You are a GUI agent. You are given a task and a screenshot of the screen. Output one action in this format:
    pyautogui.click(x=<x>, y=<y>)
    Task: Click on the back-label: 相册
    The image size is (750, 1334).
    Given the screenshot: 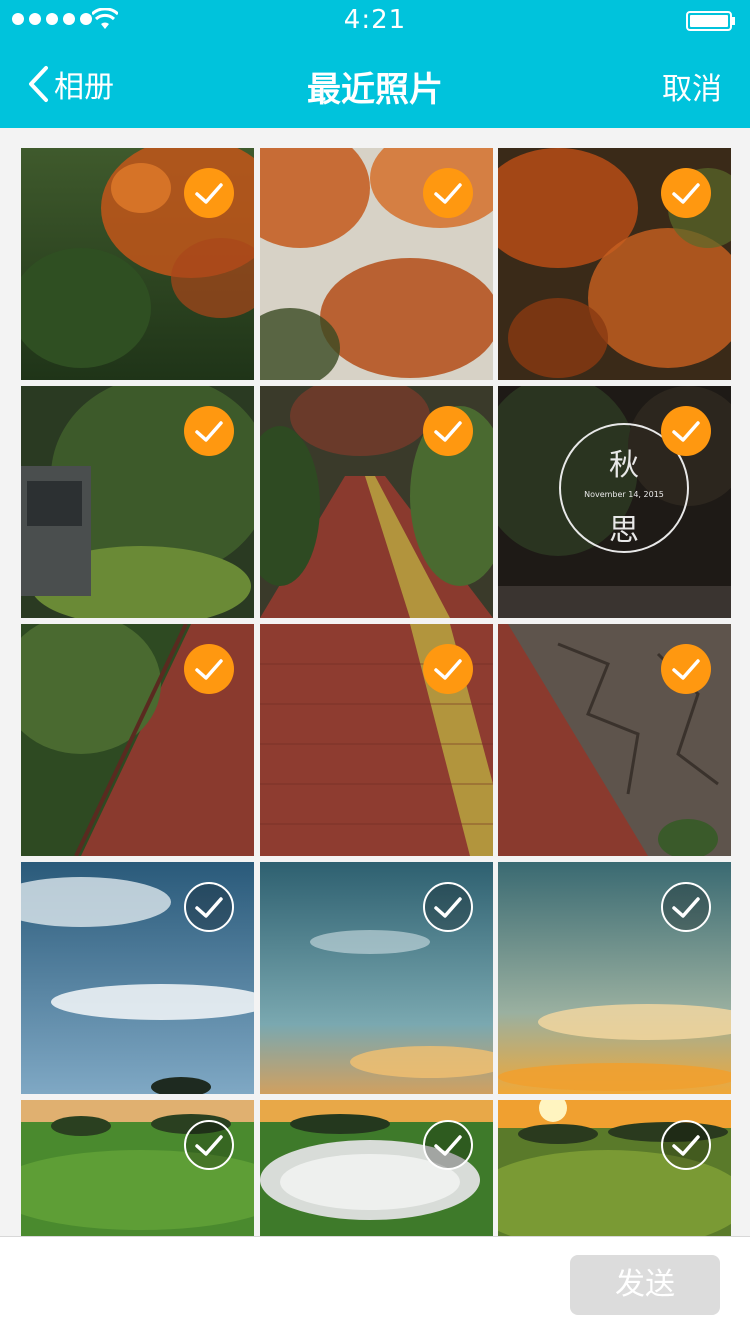 What is the action you would take?
    pyautogui.click(x=84, y=87)
    